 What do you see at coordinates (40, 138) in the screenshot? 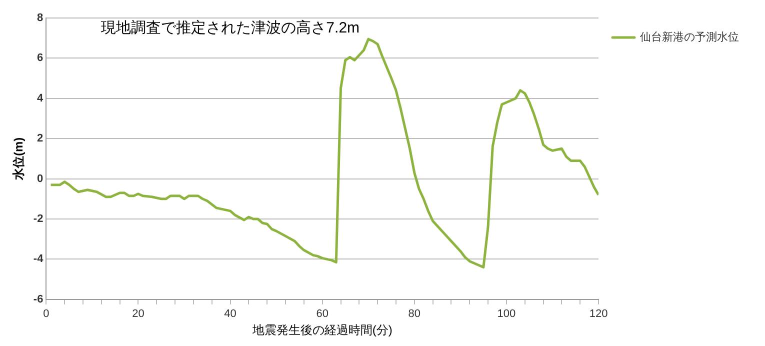
I see `y-tick-label: 2` at bounding box center [40, 138].